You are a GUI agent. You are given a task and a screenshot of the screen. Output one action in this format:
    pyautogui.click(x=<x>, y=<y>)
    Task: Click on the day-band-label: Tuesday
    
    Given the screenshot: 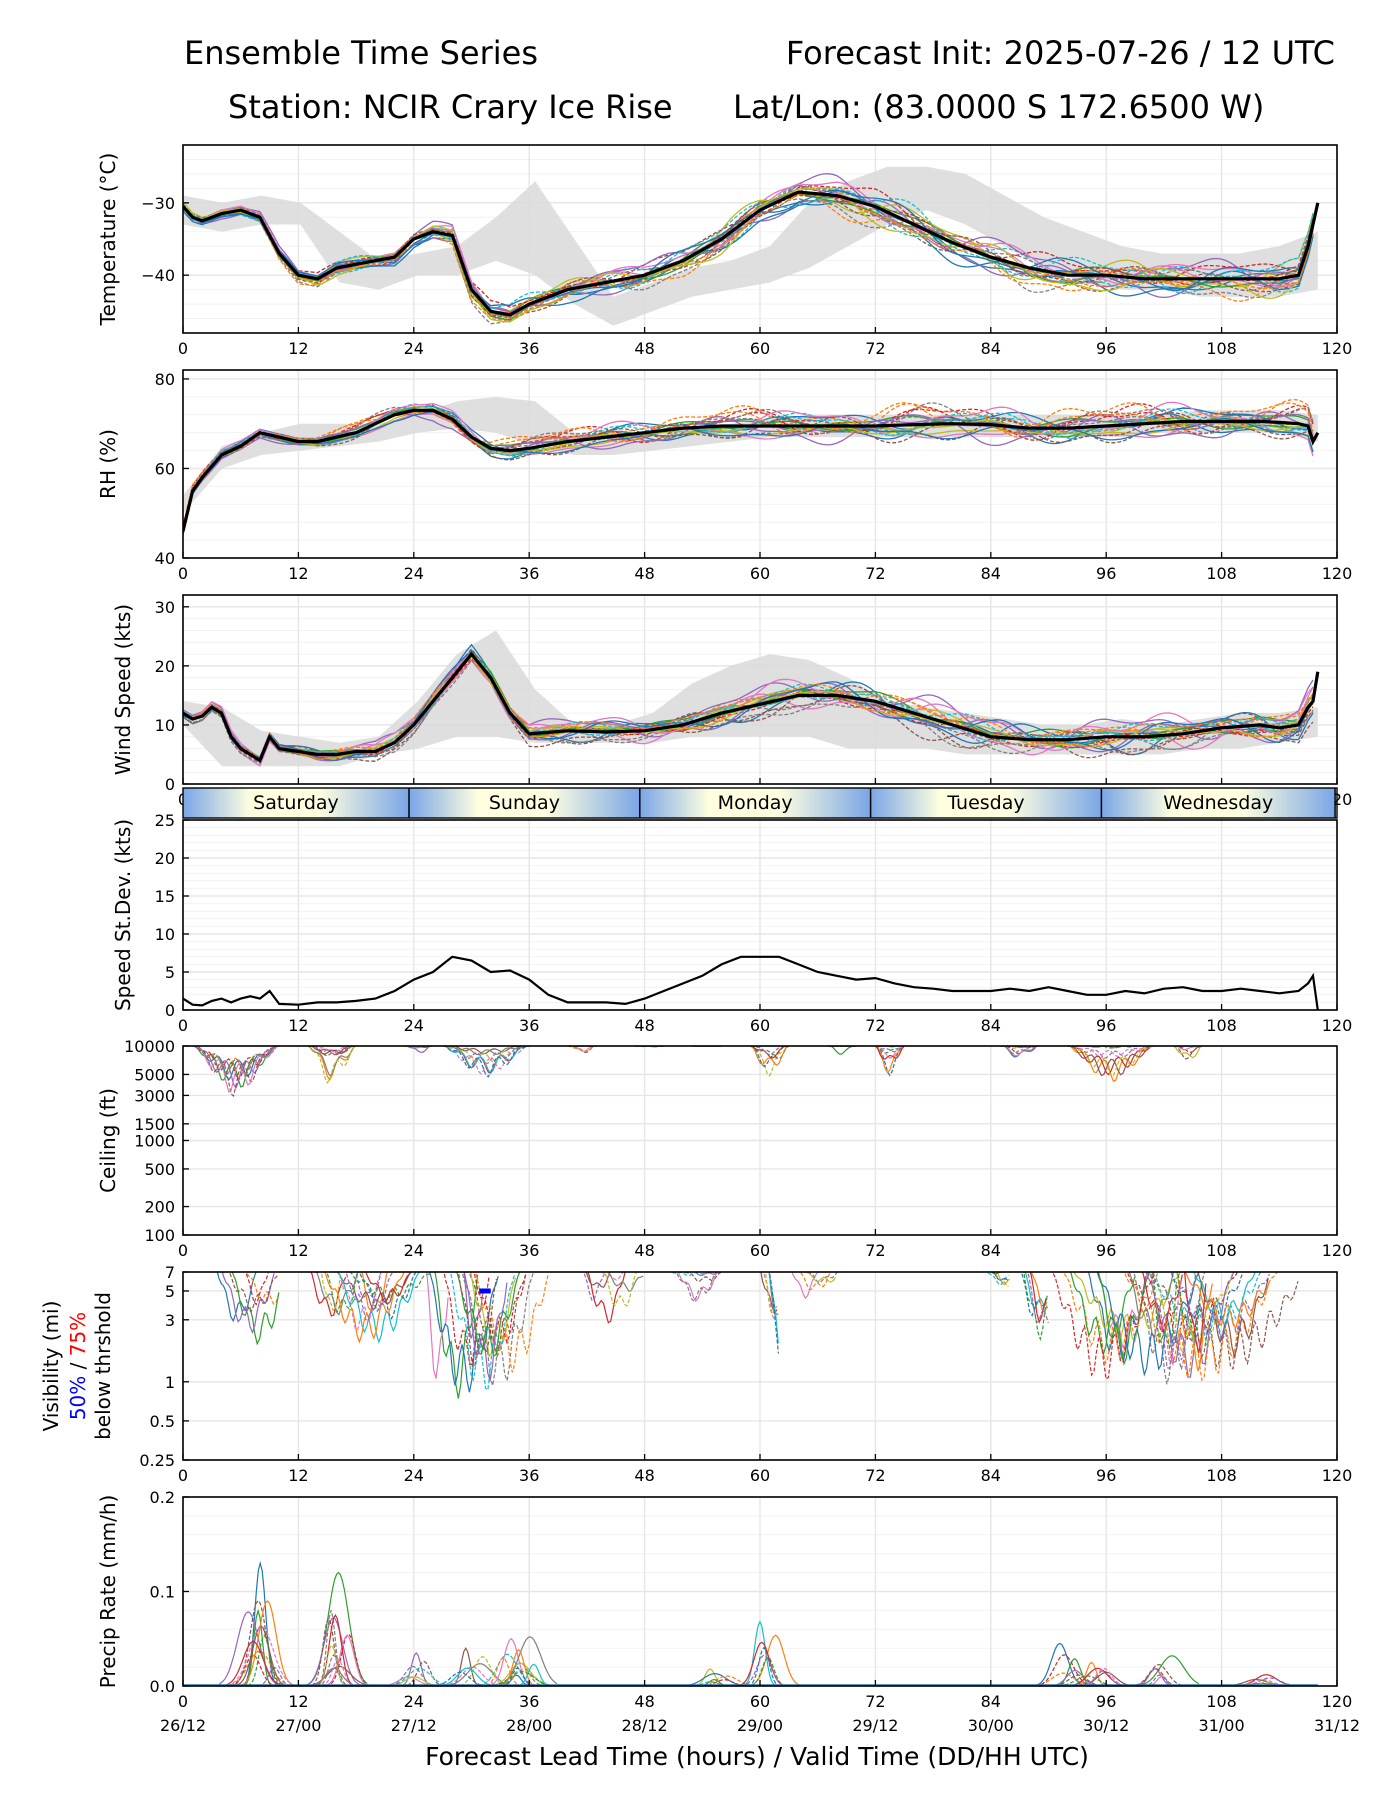 What is the action you would take?
    pyautogui.click(x=985, y=803)
    